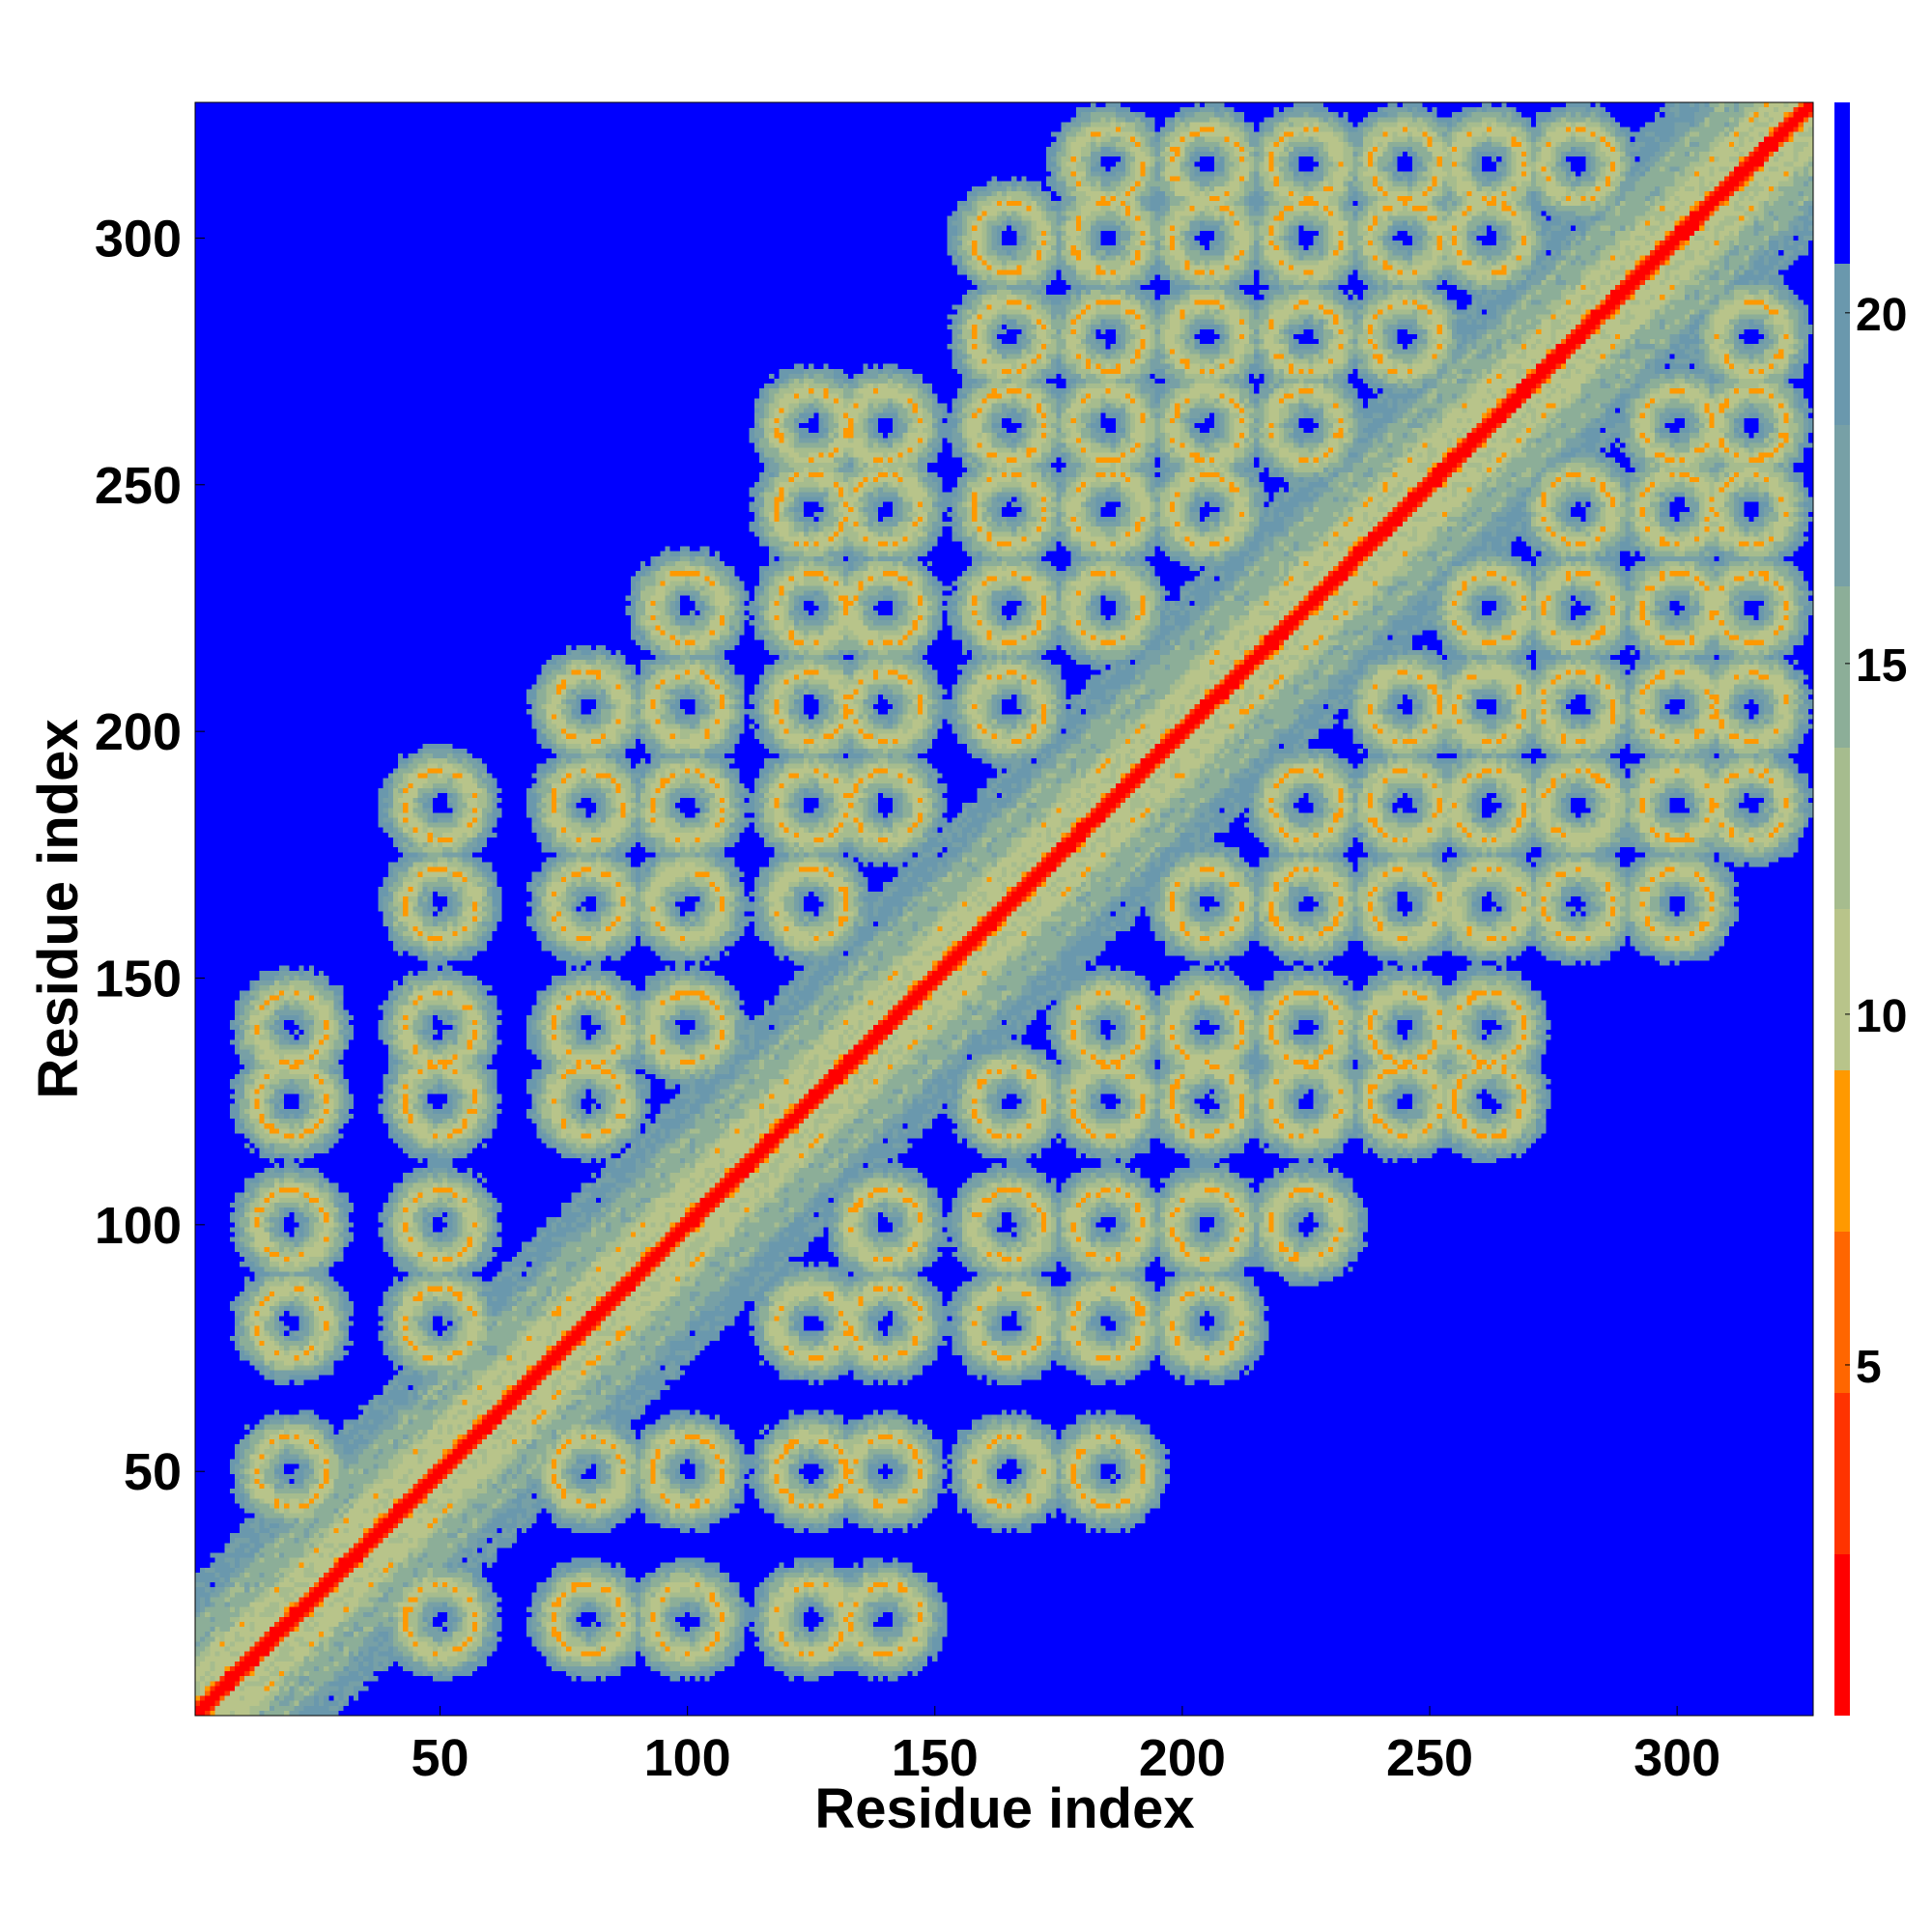 This screenshot has height=1932, width=1932. Describe the element at coordinates (138, 979) in the screenshot. I see `y-tick-label: 150` at that location.